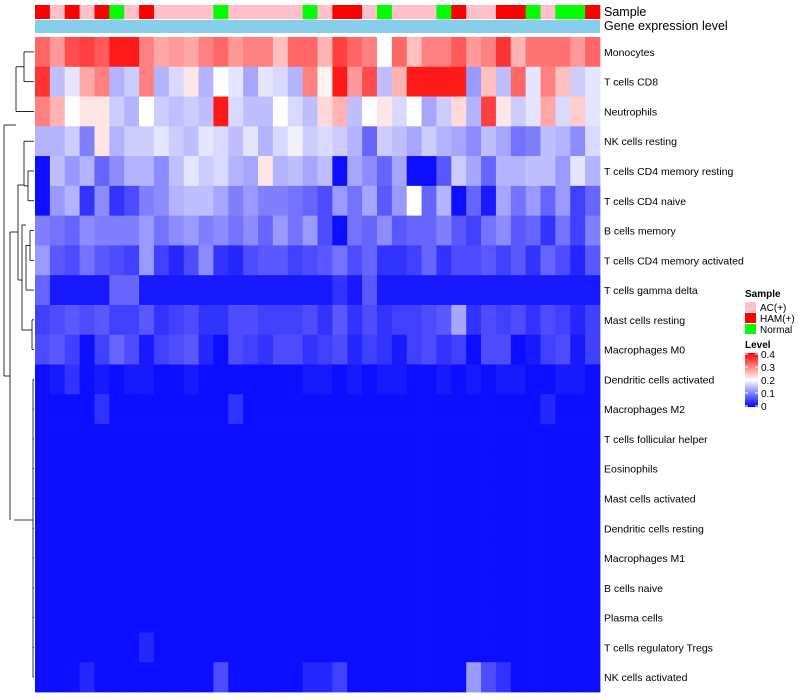 Image resolution: width=800 pixels, height=700 pixels. What do you see at coordinates (650, 499) in the screenshot?
I see `row-label: Mast cells activated` at bounding box center [650, 499].